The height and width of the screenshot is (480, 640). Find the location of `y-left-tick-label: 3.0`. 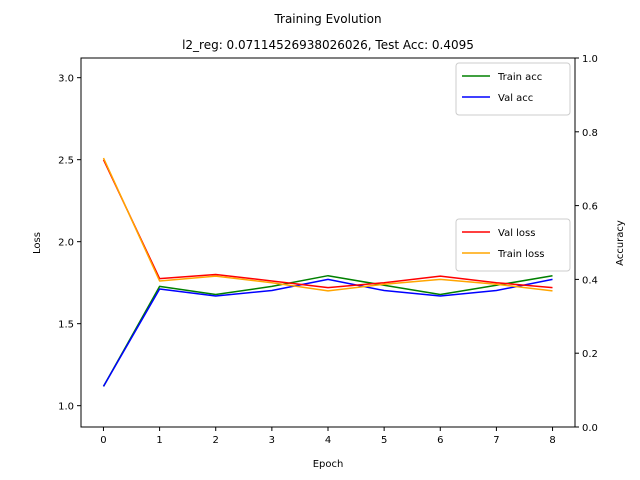

y-left-tick-label: 3.0 is located at coordinates (66, 79).